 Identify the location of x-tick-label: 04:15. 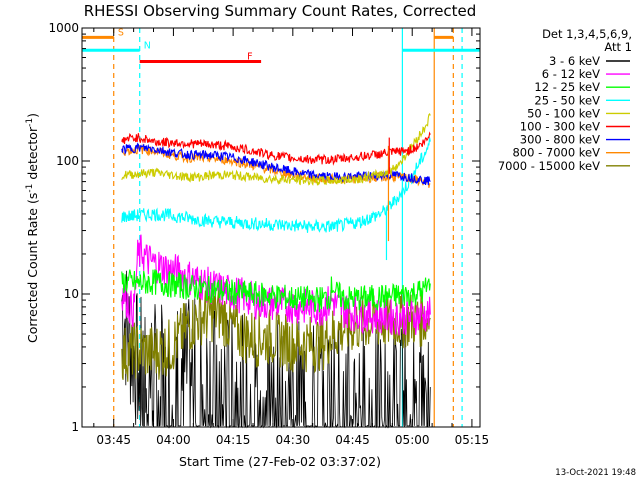
(233, 440).